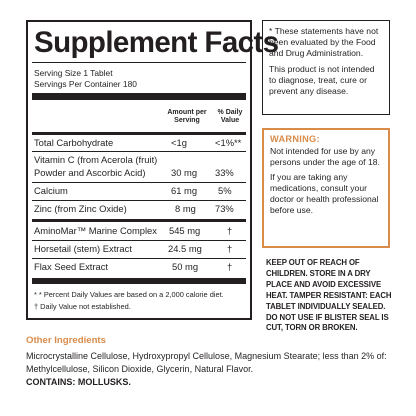  I want to click on ingredient-amount: 50 mg, so click(185, 266).